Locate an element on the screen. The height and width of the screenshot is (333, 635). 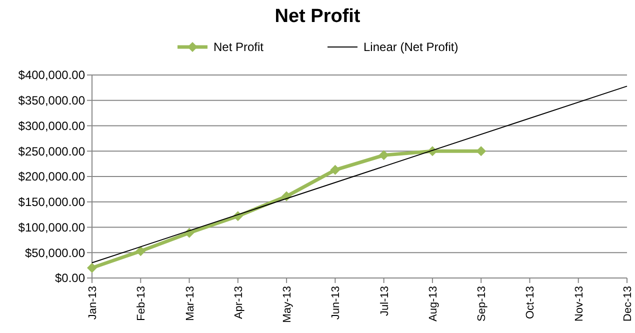
x-tick-label: Feb-13 is located at coordinates (142, 303).